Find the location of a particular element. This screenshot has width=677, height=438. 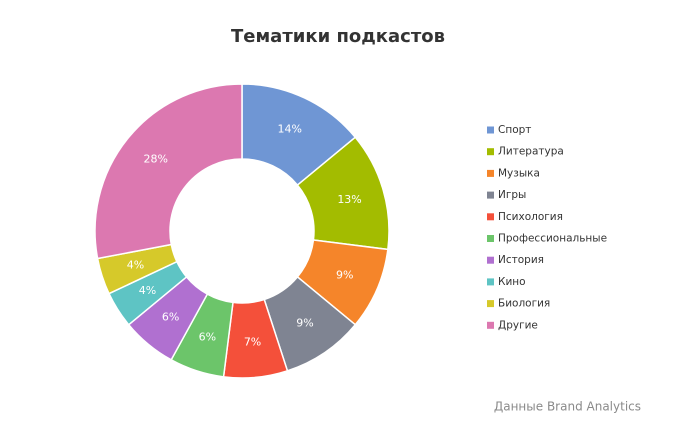

legend-label: История is located at coordinates (521, 260).